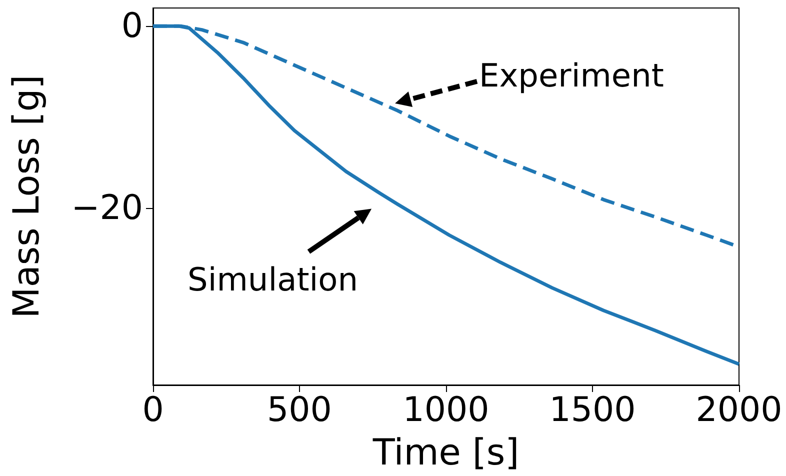 The image size is (786, 476). What do you see at coordinates (299, 410) in the screenshot?
I see `x-tick-label: 500` at bounding box center [299, 410].